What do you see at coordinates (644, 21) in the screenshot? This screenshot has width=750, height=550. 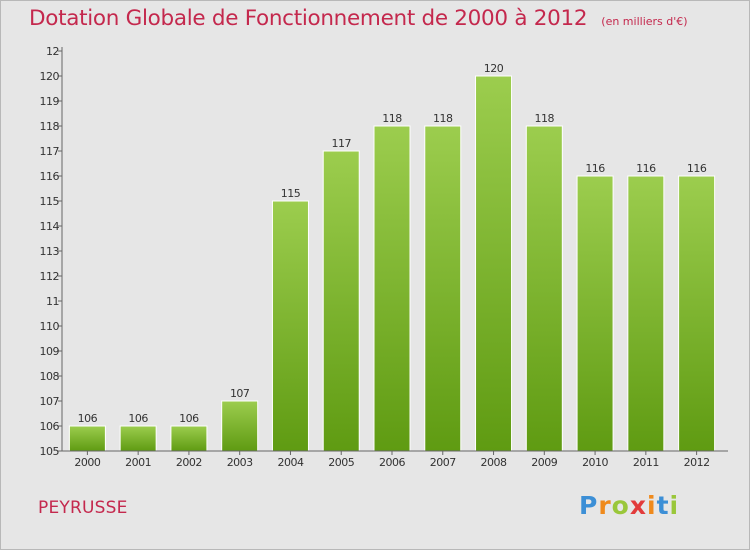 I see `unit-note: (en milliers d'€)` at bounding box center [644, 21].